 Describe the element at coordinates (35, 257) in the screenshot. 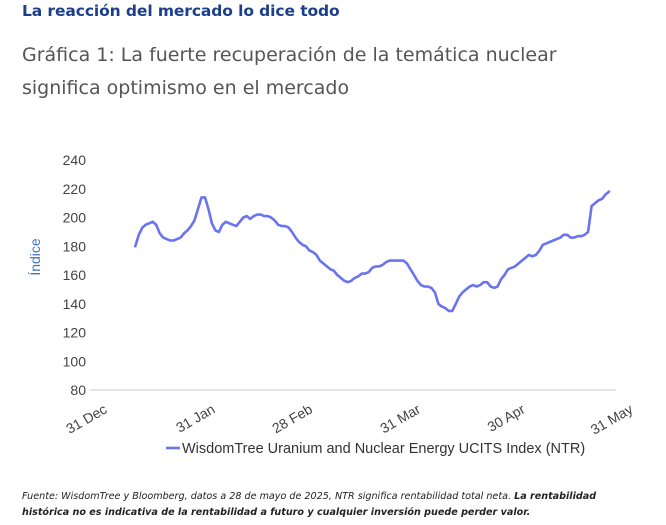

I see `y-axis-title: Índice` at that location.